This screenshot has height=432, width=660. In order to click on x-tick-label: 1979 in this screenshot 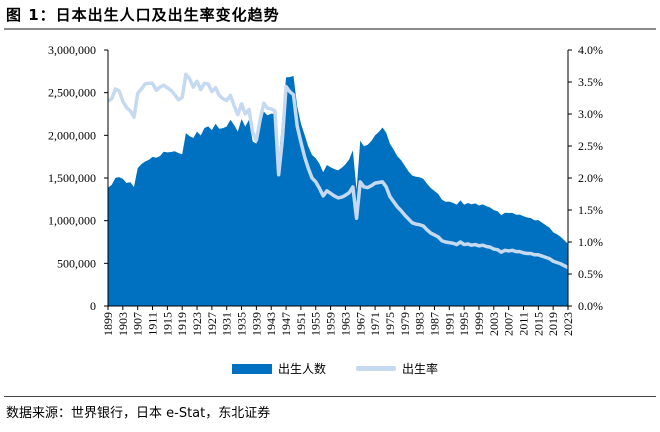, I will do `click(405, 324)`.